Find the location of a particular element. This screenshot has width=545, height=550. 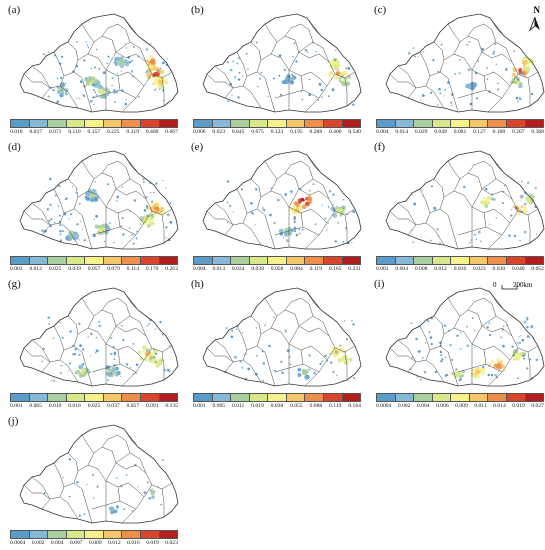

region-map is located at coordinates (465, 200).